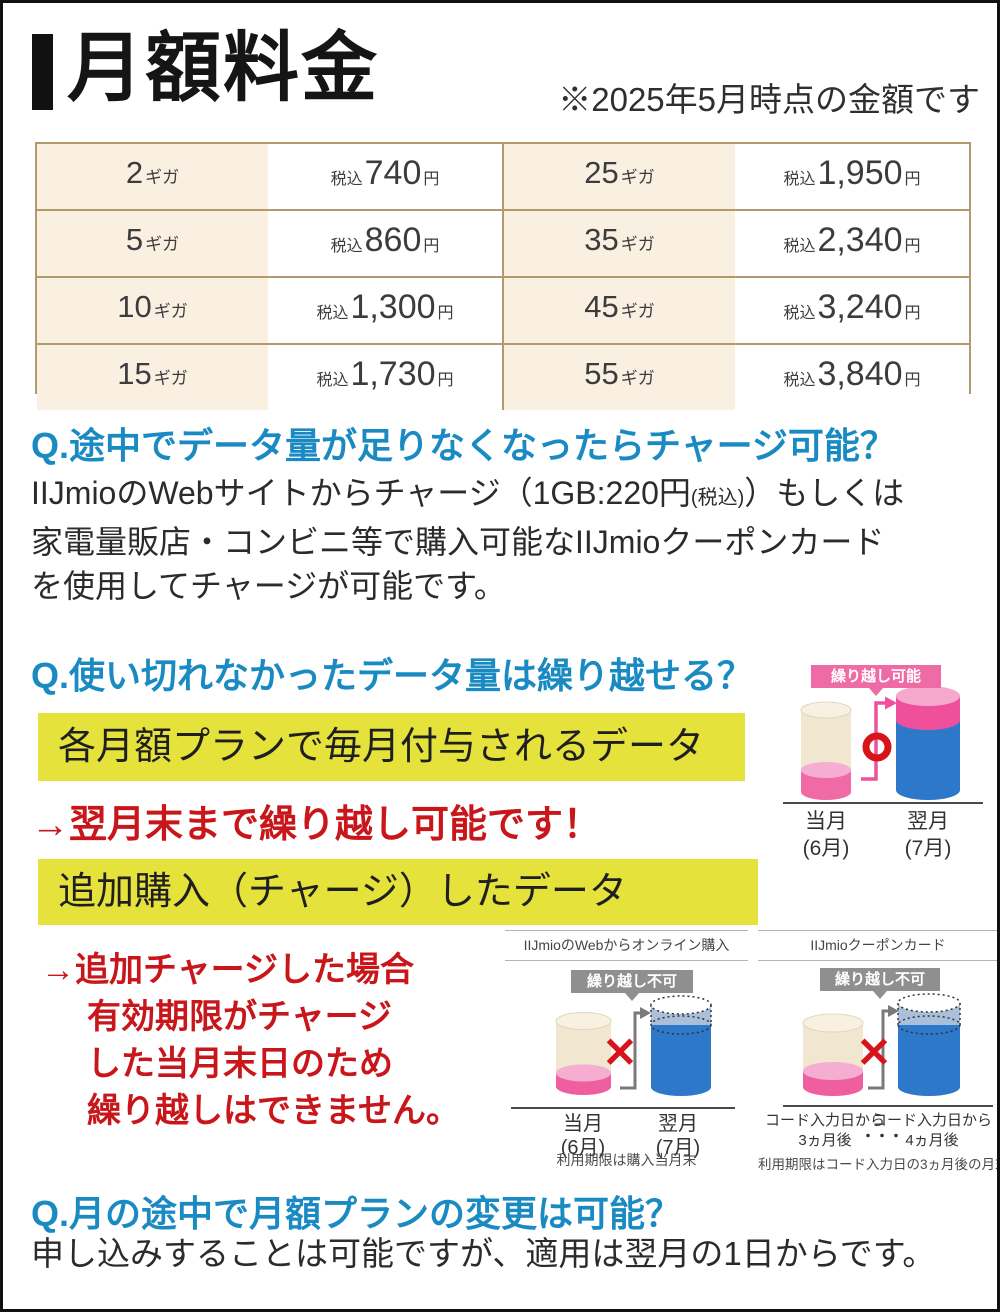 The width and height of the screenshot is (1000, 1312). I want to click on dotted-top-ellipse, so click(681, 1005).